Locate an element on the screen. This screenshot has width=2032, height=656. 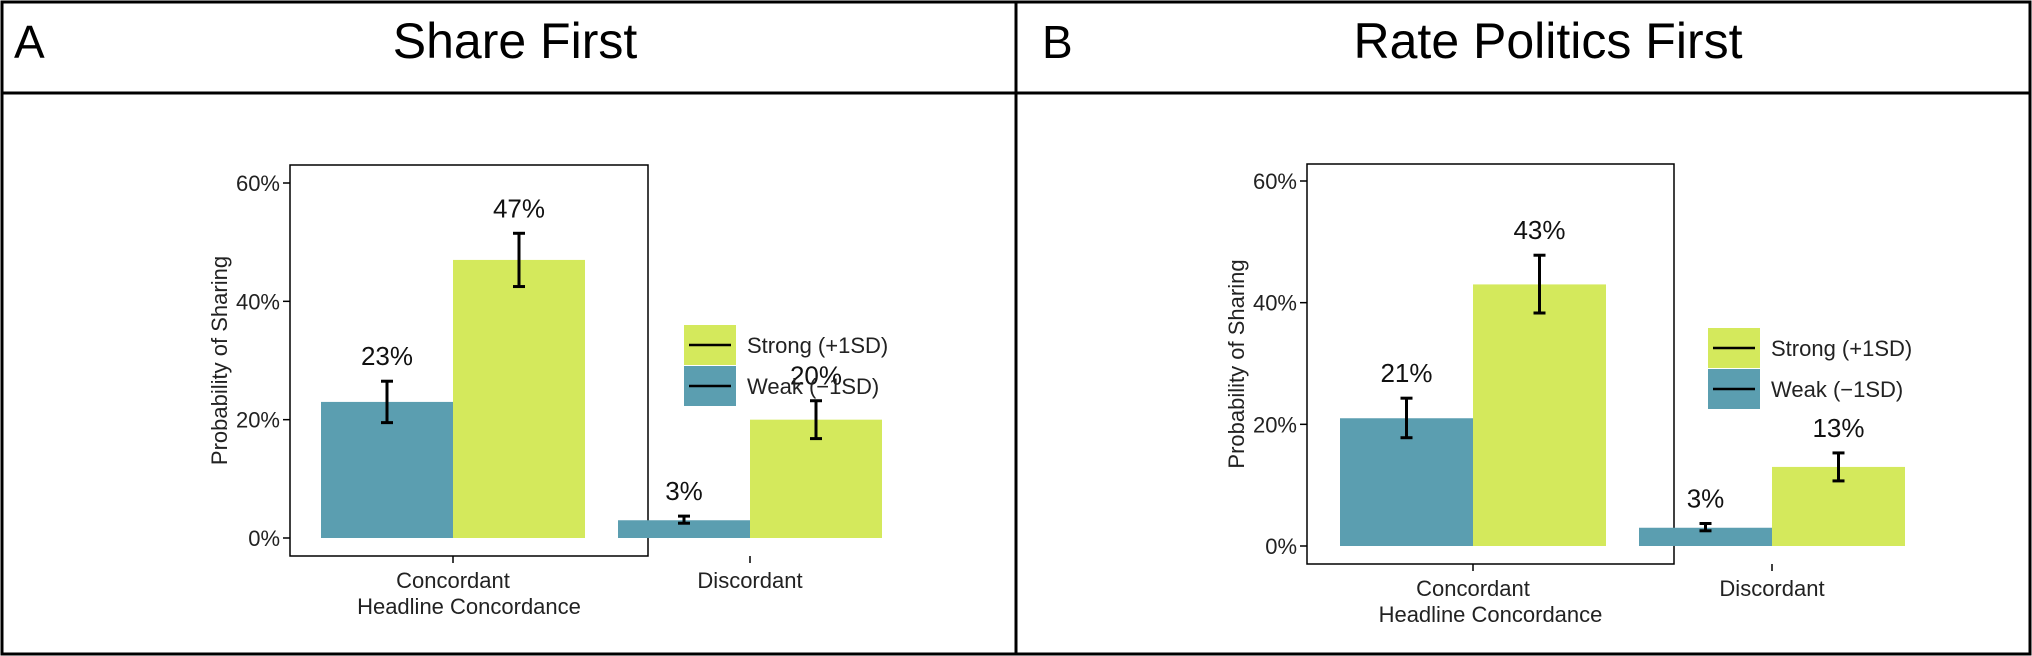
data-label: 23% is located at coordinates (387, 356).